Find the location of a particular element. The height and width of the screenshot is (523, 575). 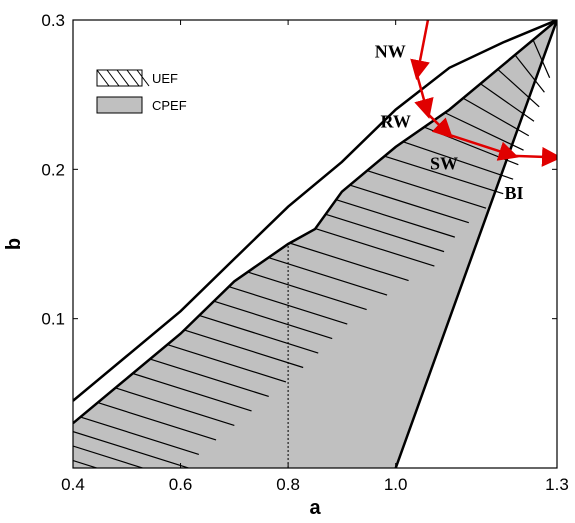

legend-label-uef: UEF is located at coordinates (165, 78).